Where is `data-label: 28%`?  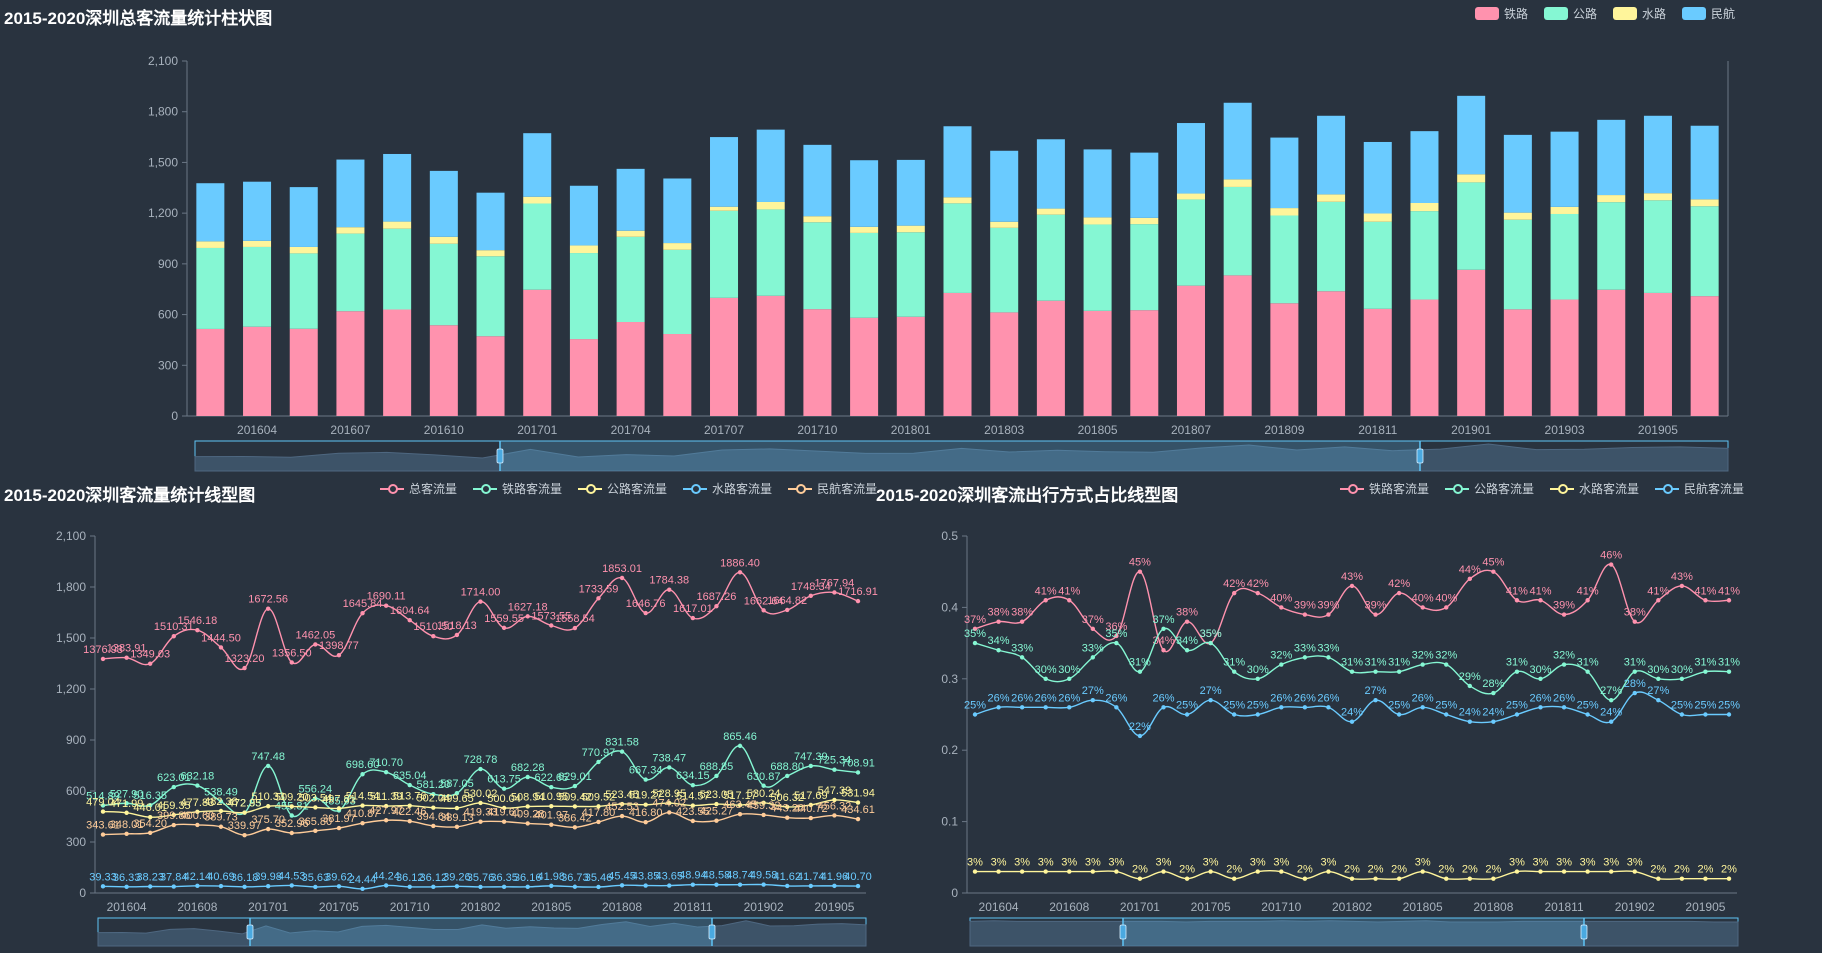
data-label: 28% is located at coordinates (1635, 684).